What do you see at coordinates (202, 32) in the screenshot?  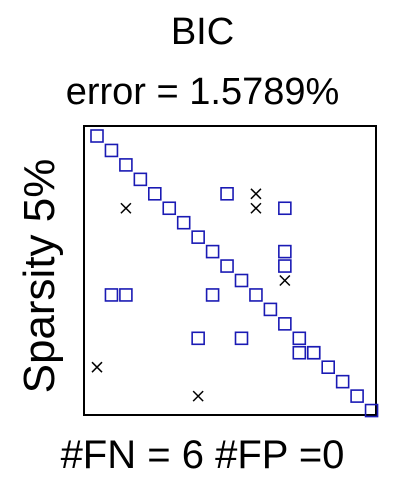 I see `chart-title: BIC` at bounding box center [202, 32].